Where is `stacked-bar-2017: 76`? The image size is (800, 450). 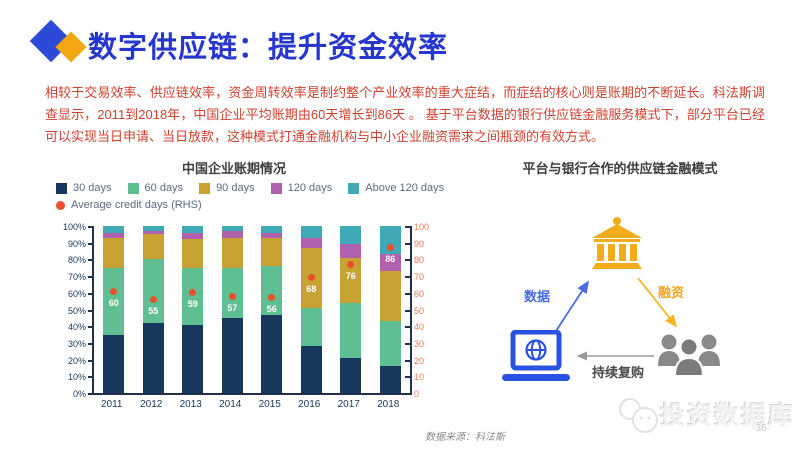 stacked-bar-2017: 76 is located at coordinates (351, 309).